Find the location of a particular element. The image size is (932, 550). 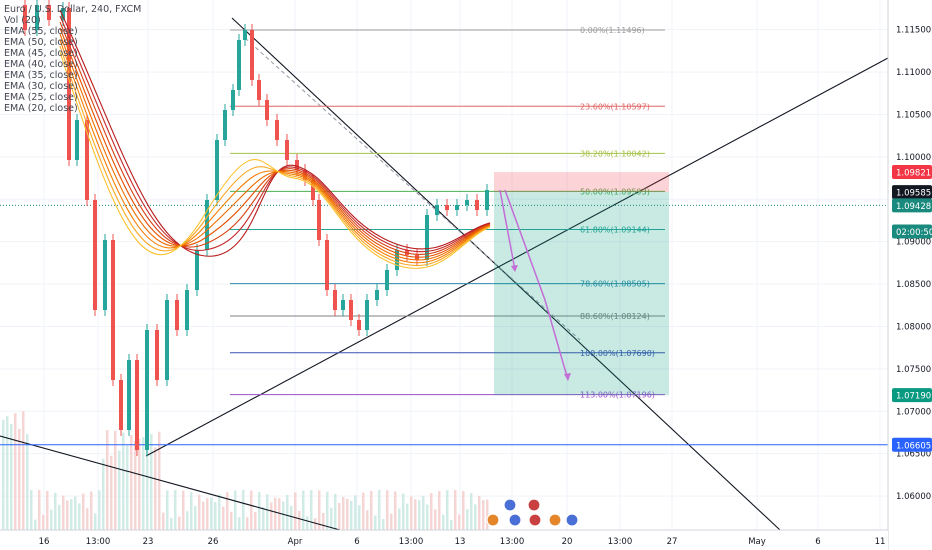

time-tick-label: 16 is located at coordinates (44, 542).